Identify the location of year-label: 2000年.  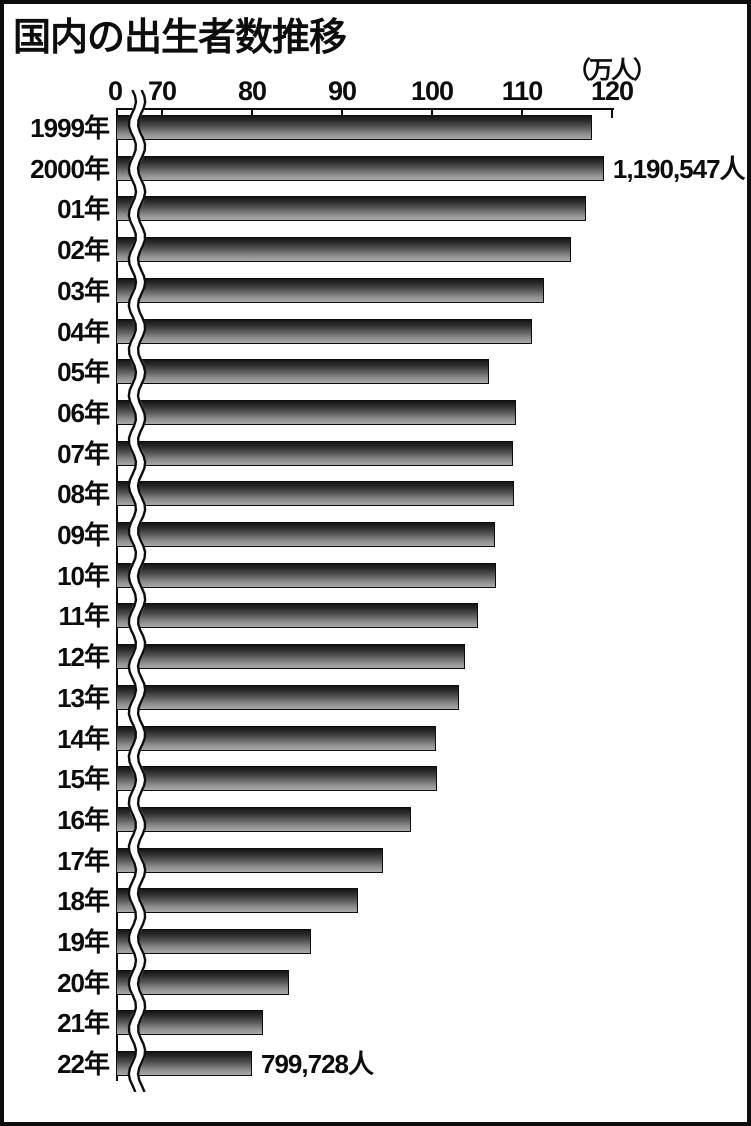
(70, 169).